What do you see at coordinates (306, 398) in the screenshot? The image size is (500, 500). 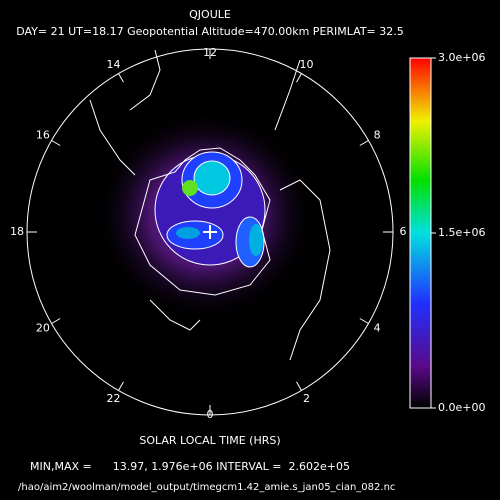 I see `hour-label: 2` at bounding box center [306, 398].